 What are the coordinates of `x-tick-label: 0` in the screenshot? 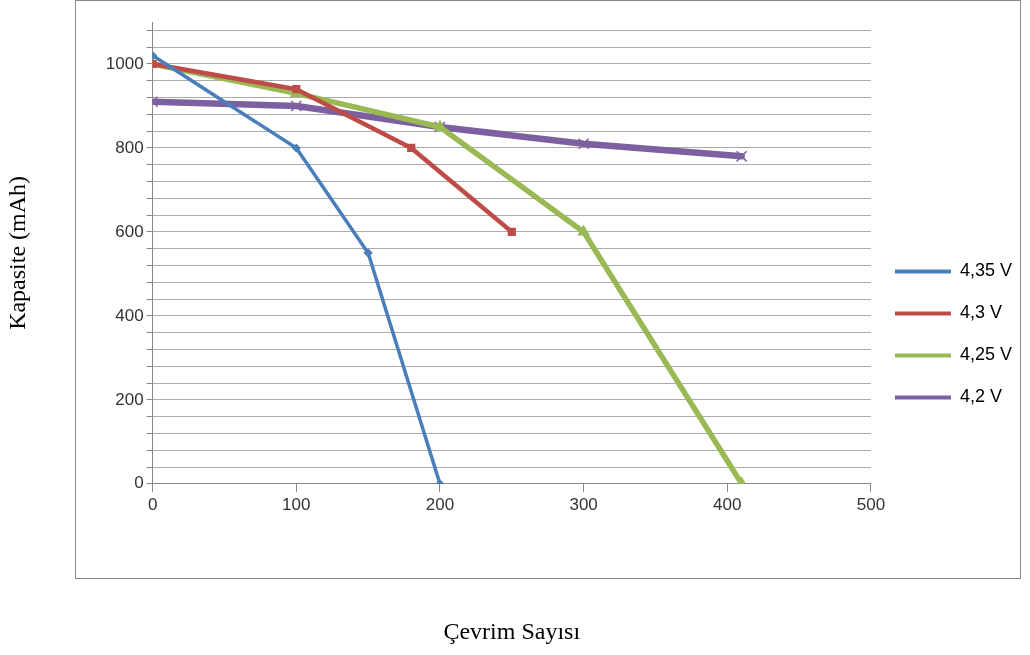 It's located at (152, 504).